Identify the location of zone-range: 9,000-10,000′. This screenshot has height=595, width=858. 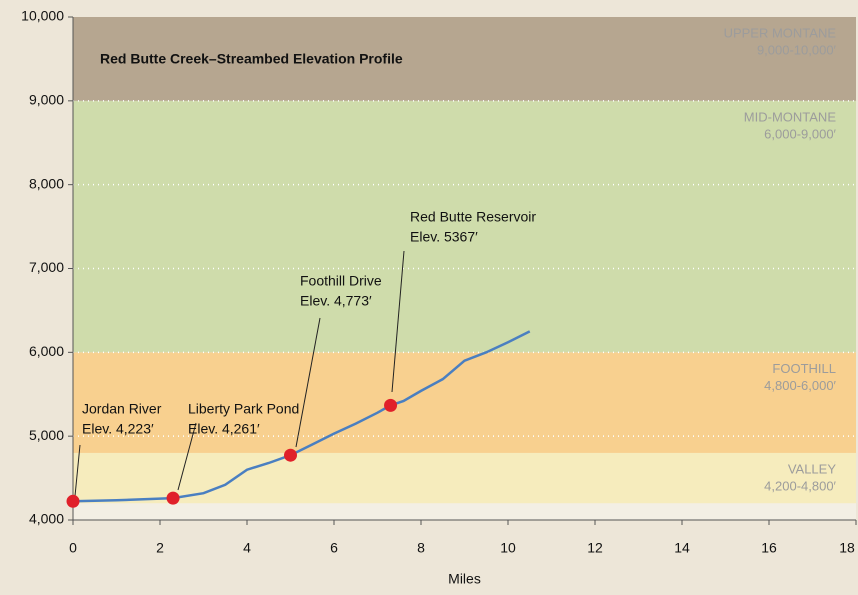
(797, 49).